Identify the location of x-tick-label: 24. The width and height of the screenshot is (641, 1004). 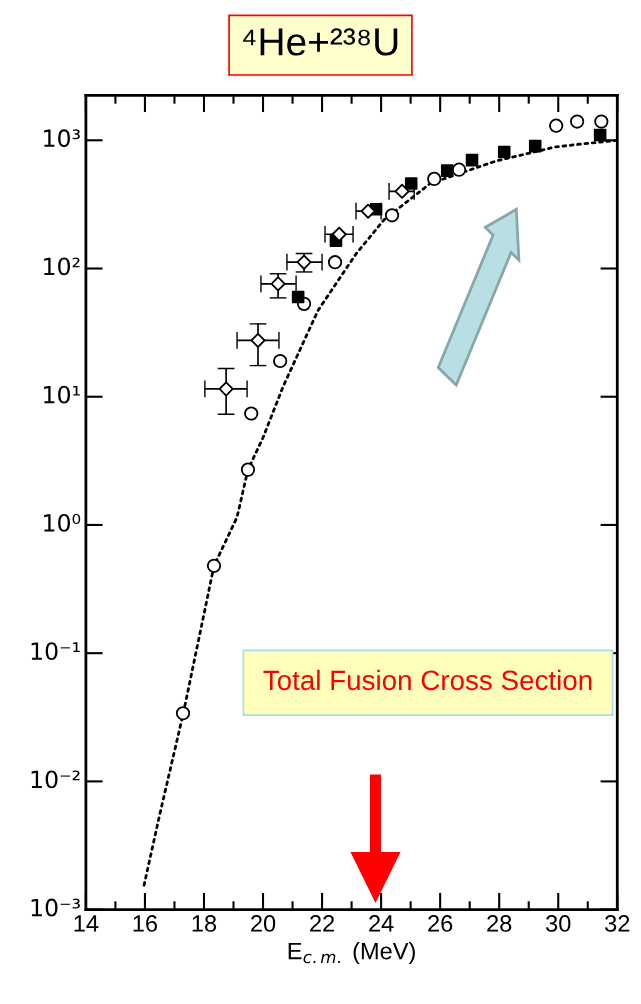
(381, 923).